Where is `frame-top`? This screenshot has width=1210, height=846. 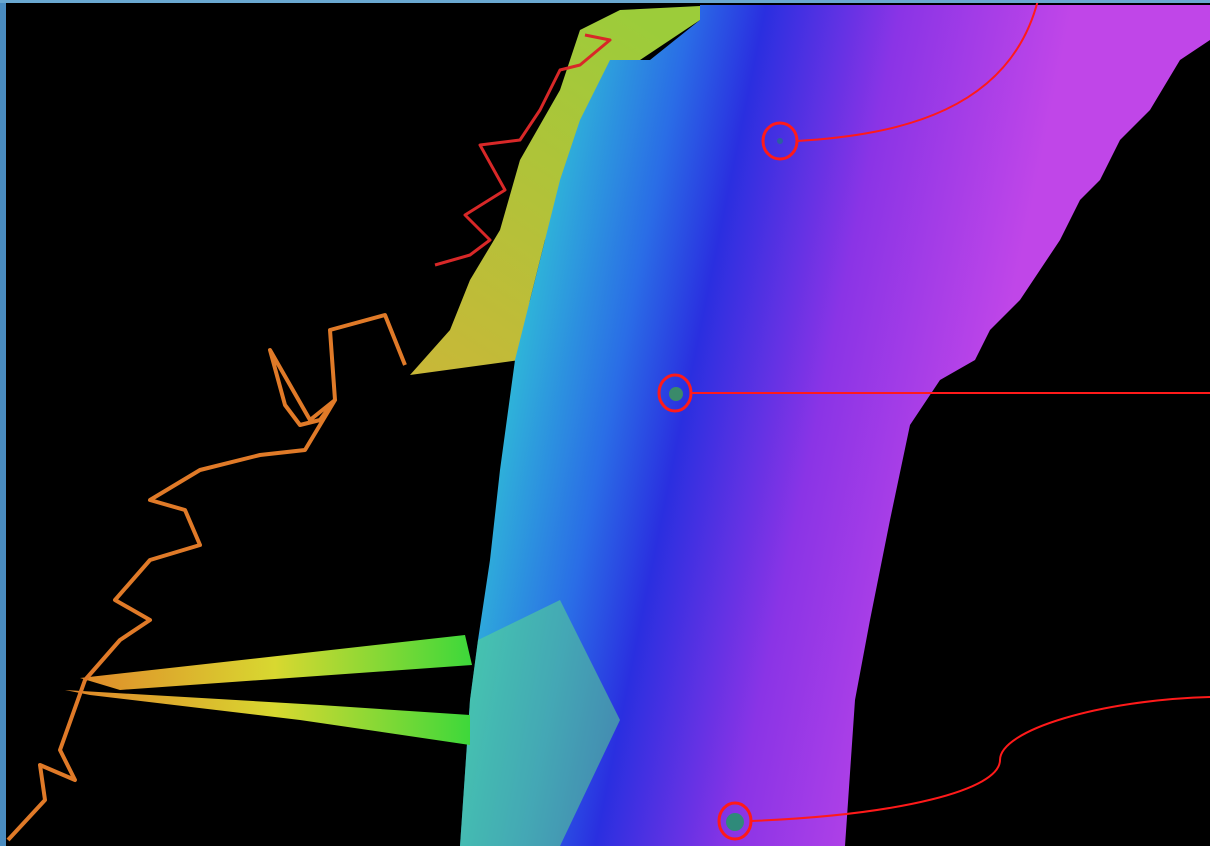 frame-top is located at coordinates (605, 1).